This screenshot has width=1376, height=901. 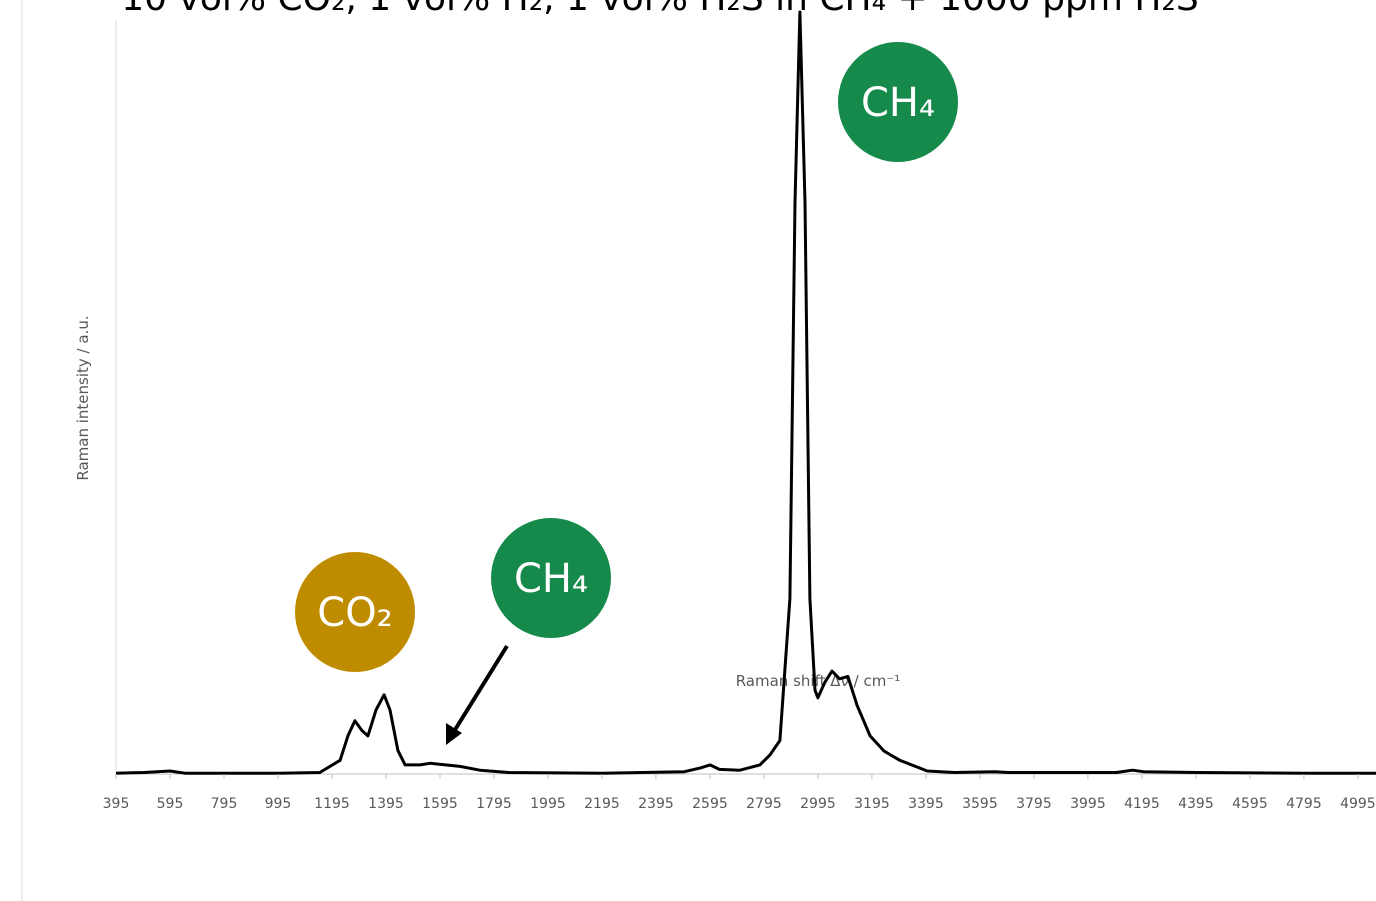 I want to click on y-axis-label: Raman intensity / a.u., so click(x=83, y=397).